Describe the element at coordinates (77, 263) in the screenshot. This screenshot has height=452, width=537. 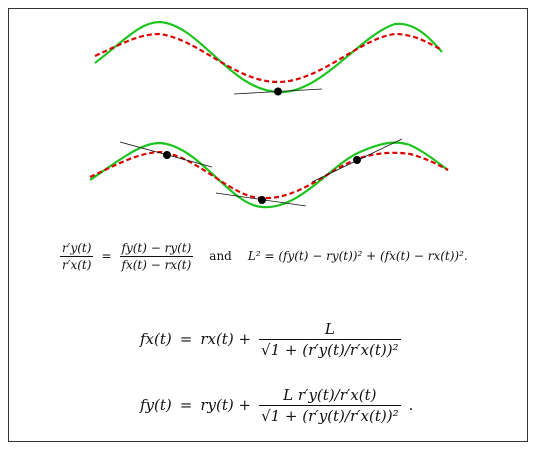
I see `eq1-lhs-denominator: r′x(t)` at that location.